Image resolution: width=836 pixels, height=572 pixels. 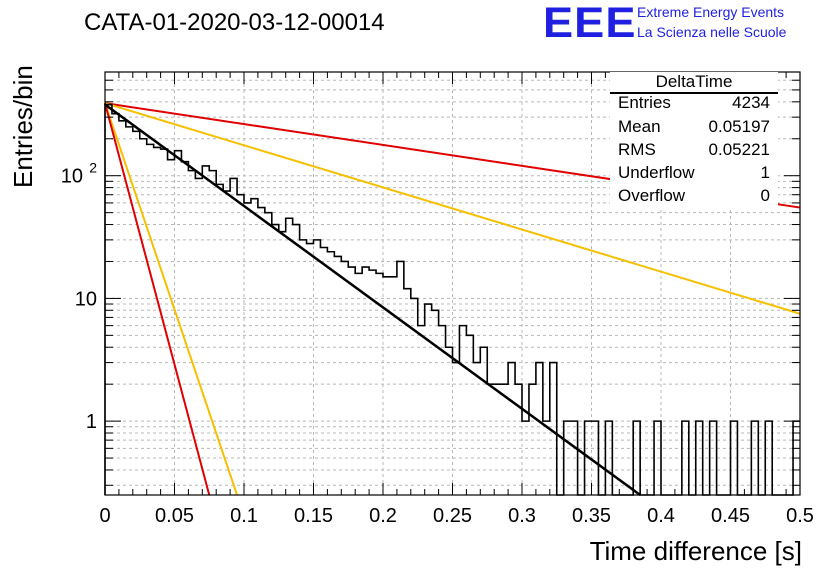 I want to click on y-tick-label: 1, so click(x=91, y=422).